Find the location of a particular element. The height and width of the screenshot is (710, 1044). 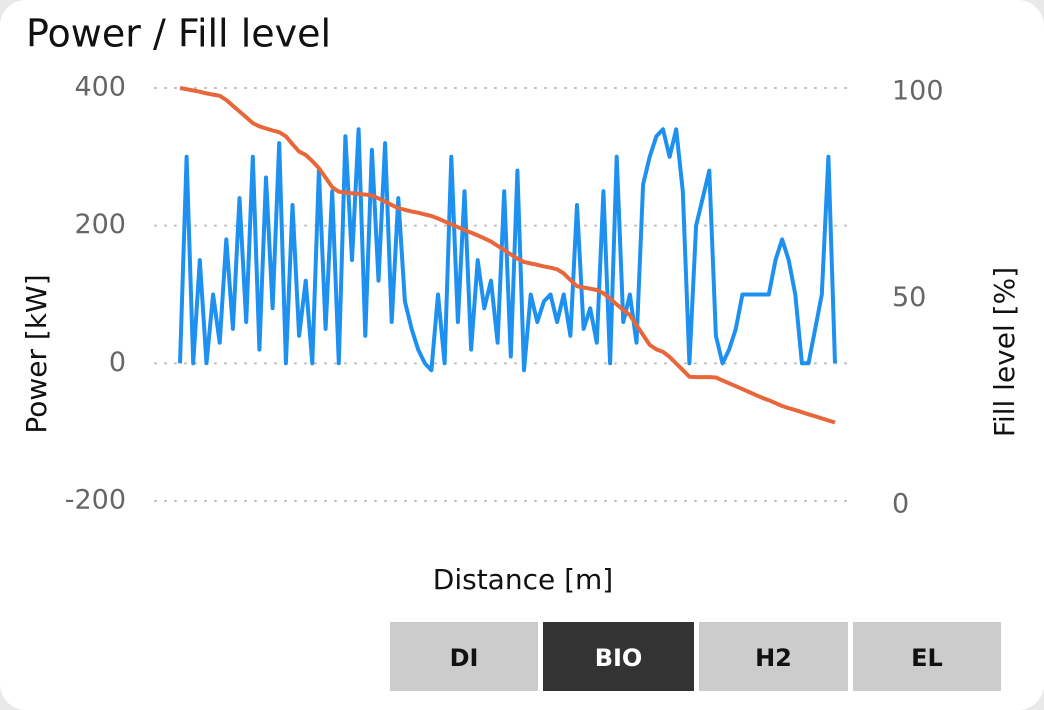

y2-axis-label: Fill level [%] is located at coordinates (1004, 352).